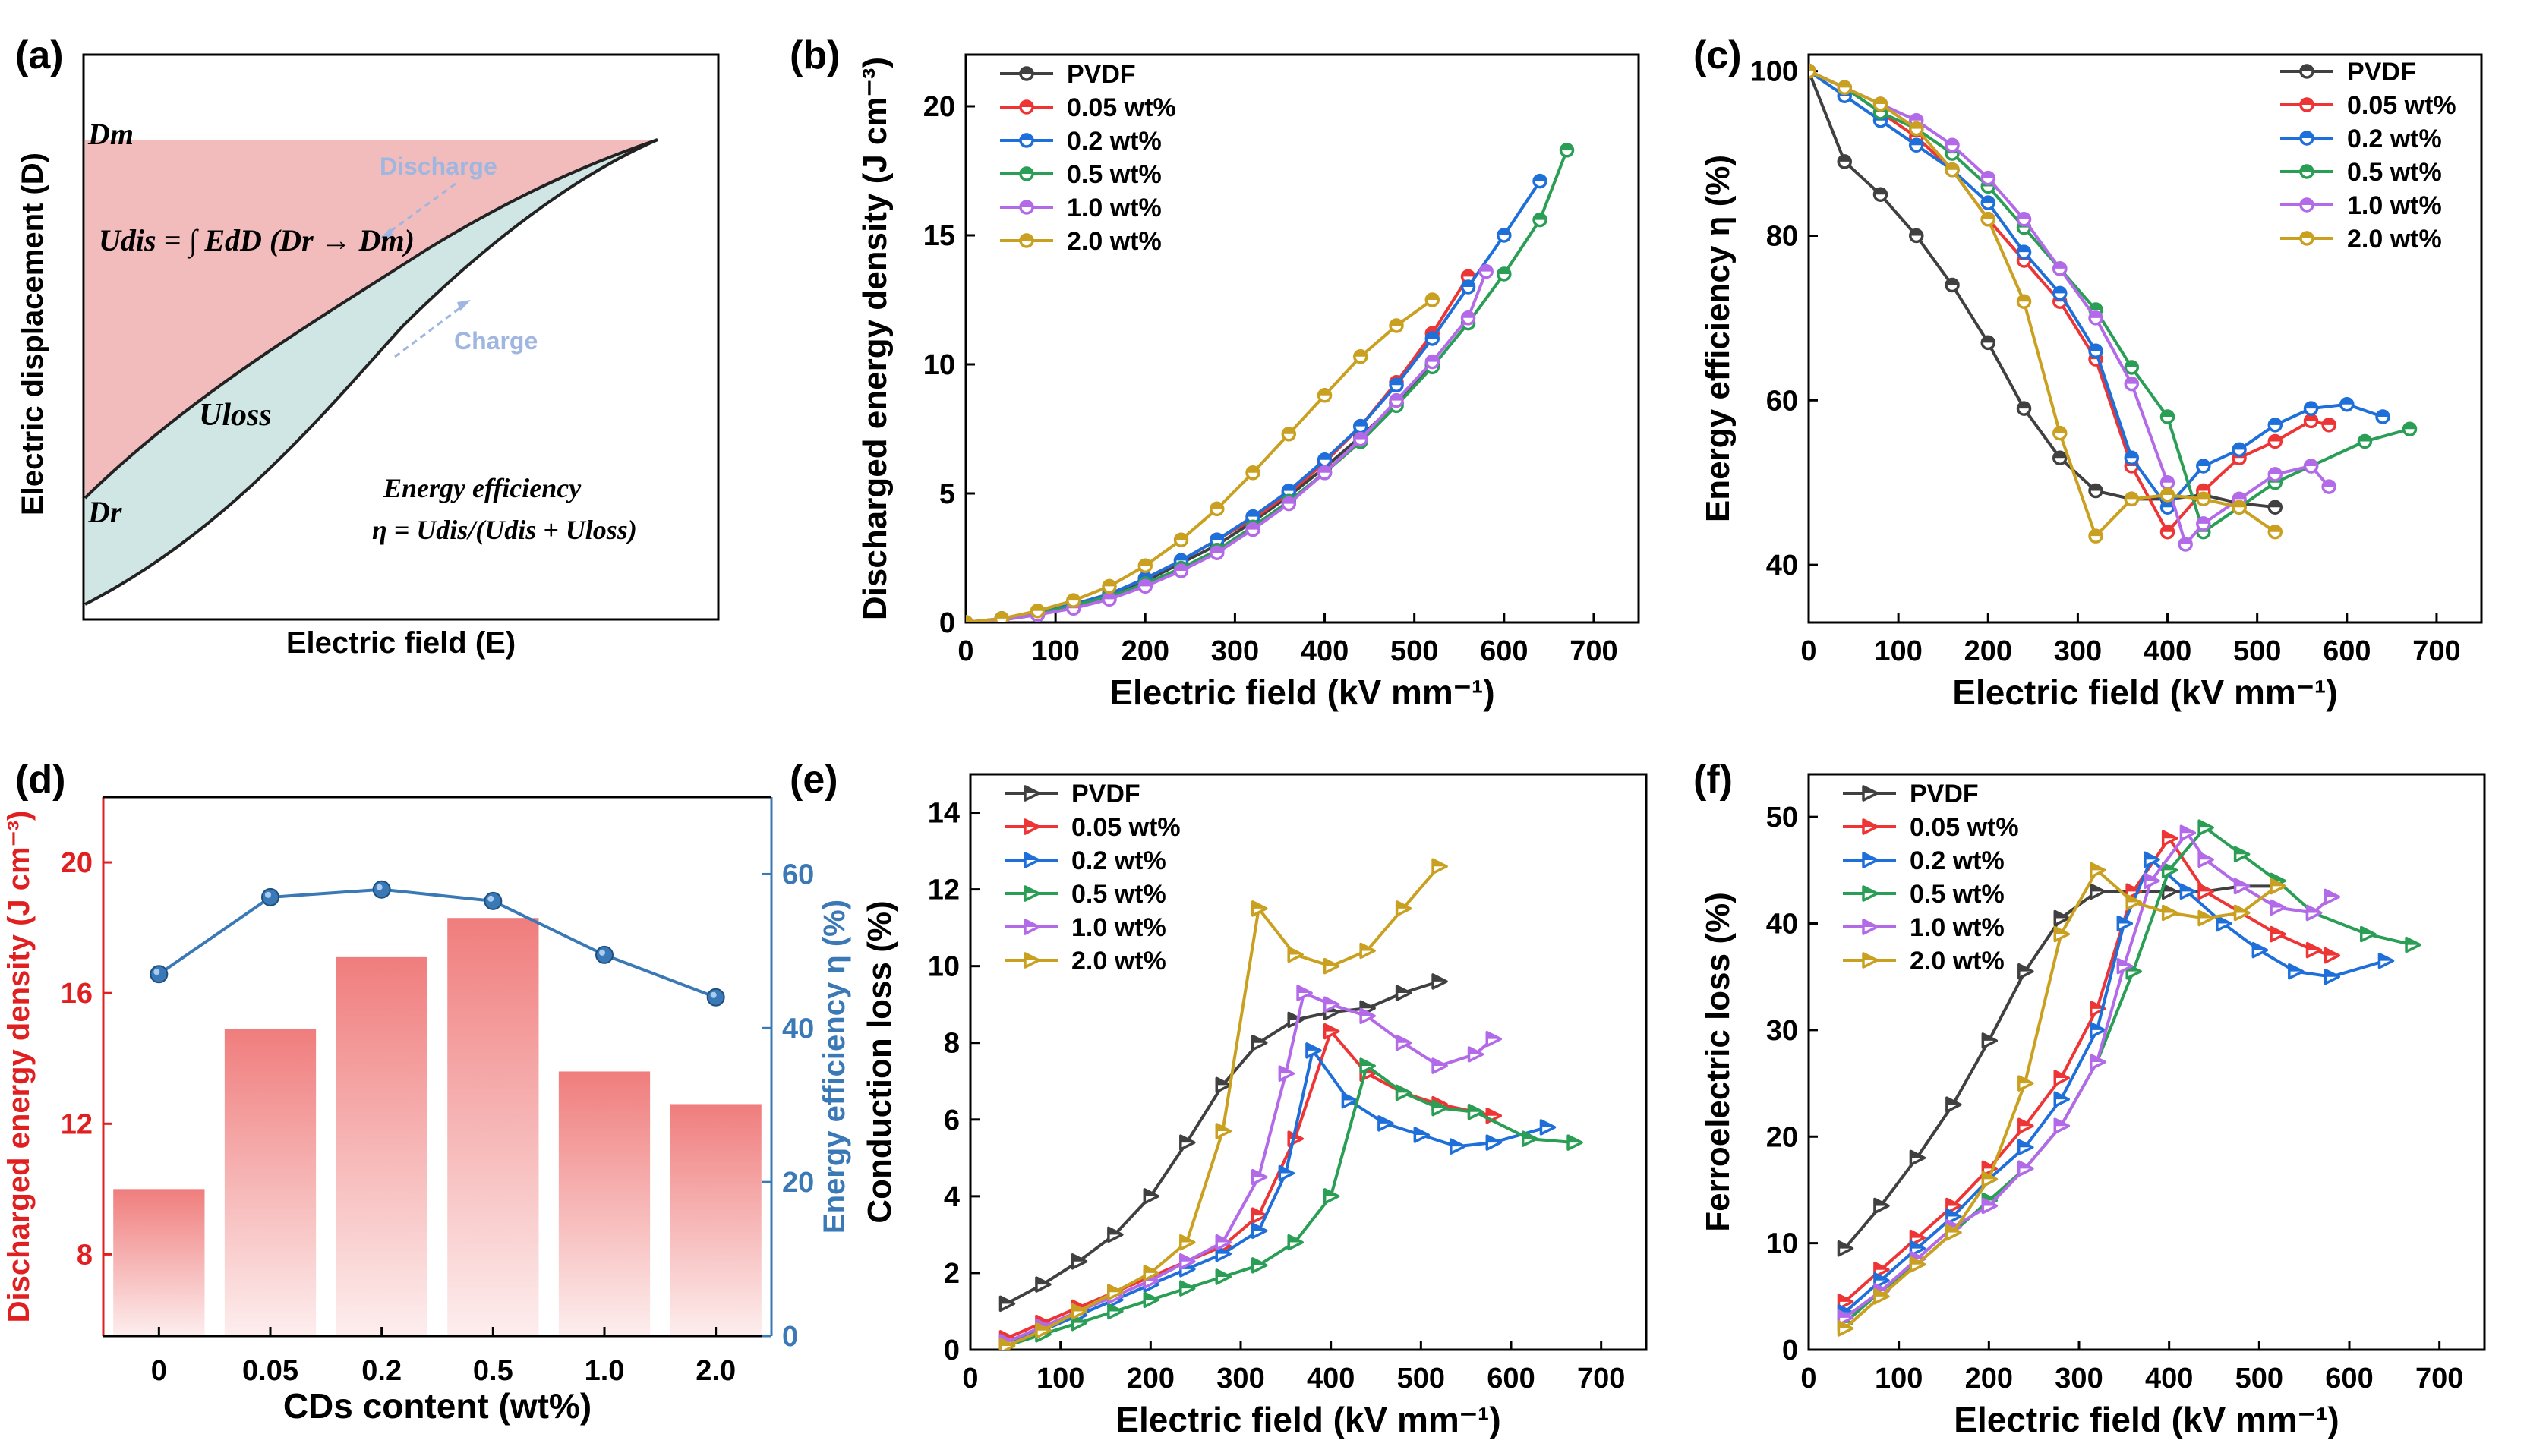 Image resolution: width=2527 pixels, height=1456 pixels. I want to click on y-tick-label: 5, so click(947, 494).